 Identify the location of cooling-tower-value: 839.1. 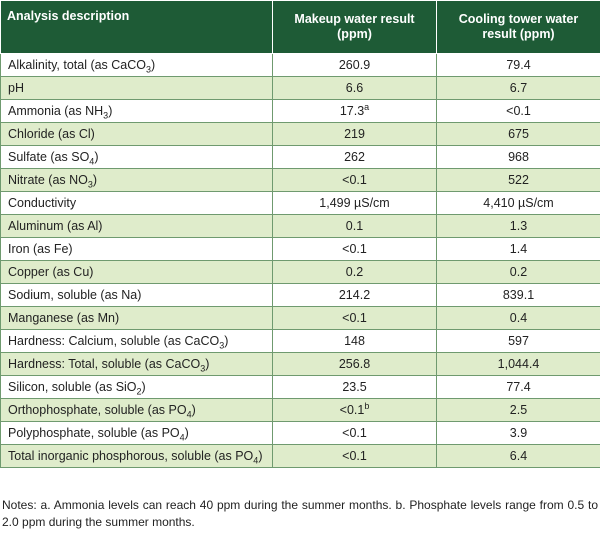
(518, 295).